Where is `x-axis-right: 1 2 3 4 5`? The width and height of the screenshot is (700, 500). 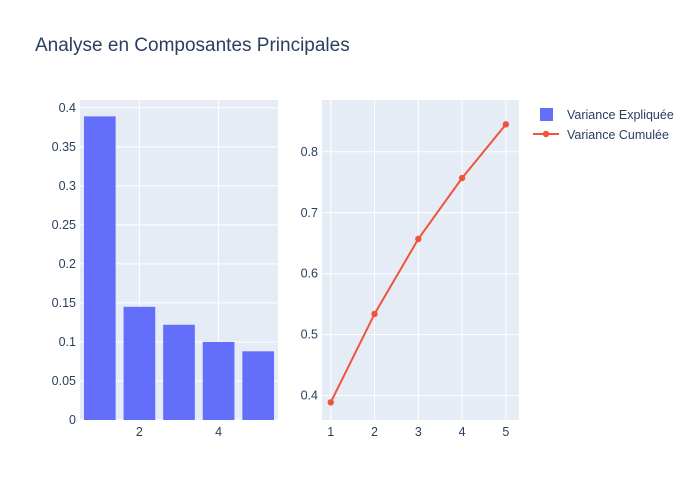
x-axis-right: 1 2 3 4 5 is located at coordinates (418, 432).